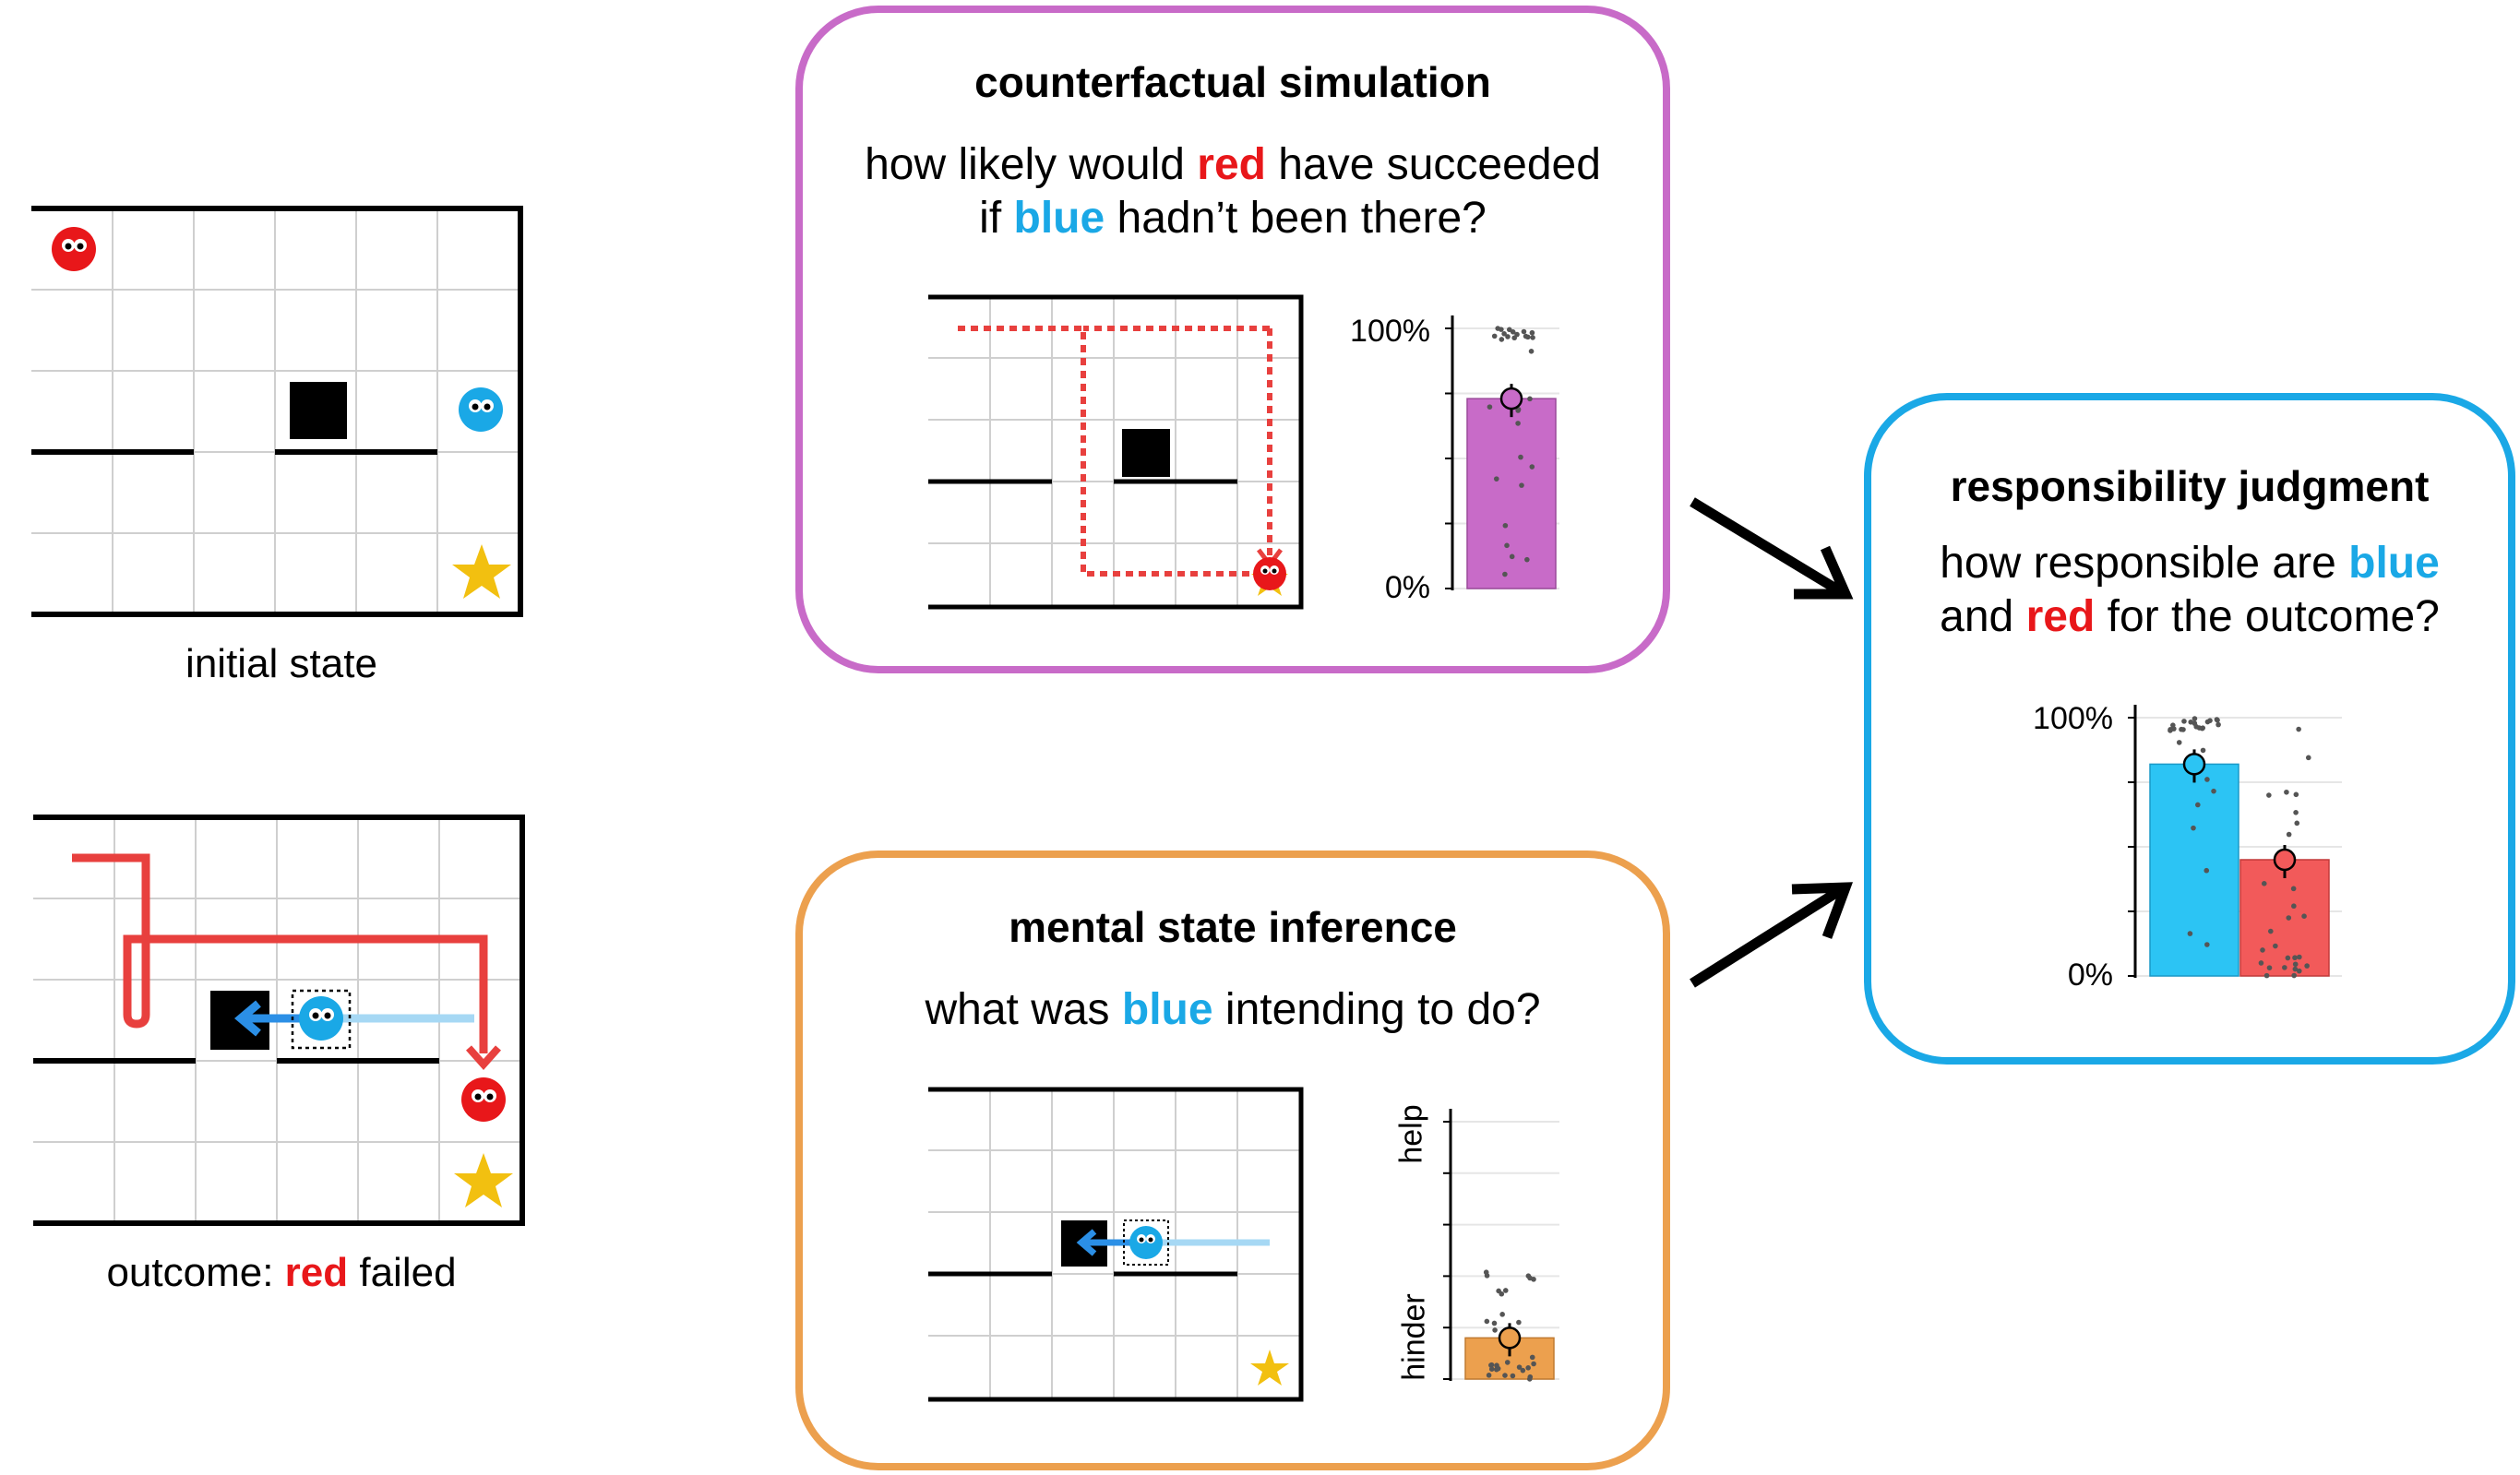 Image resolution: width=2520 pixels, height=1475 pixels. Describe the element at coordinates (281, 1273) in the screenshot. I see `outcome-label: outcome: red failed` at that location.